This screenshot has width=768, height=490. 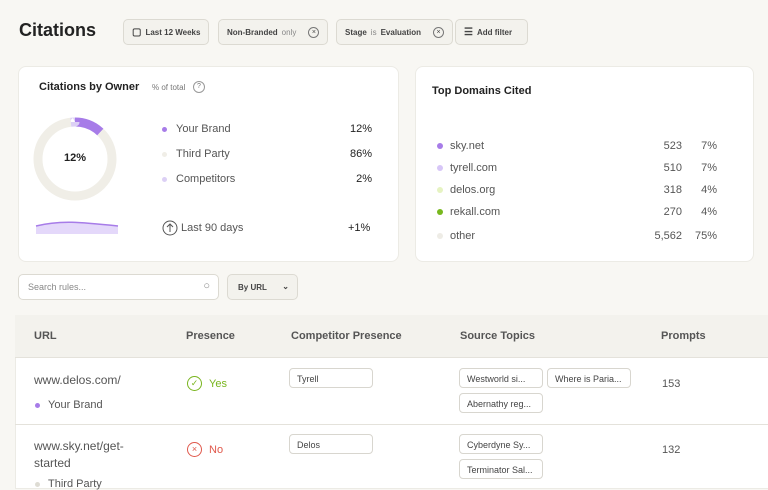 I want to click on donut-center: 12%, so click(x=75, y=158).